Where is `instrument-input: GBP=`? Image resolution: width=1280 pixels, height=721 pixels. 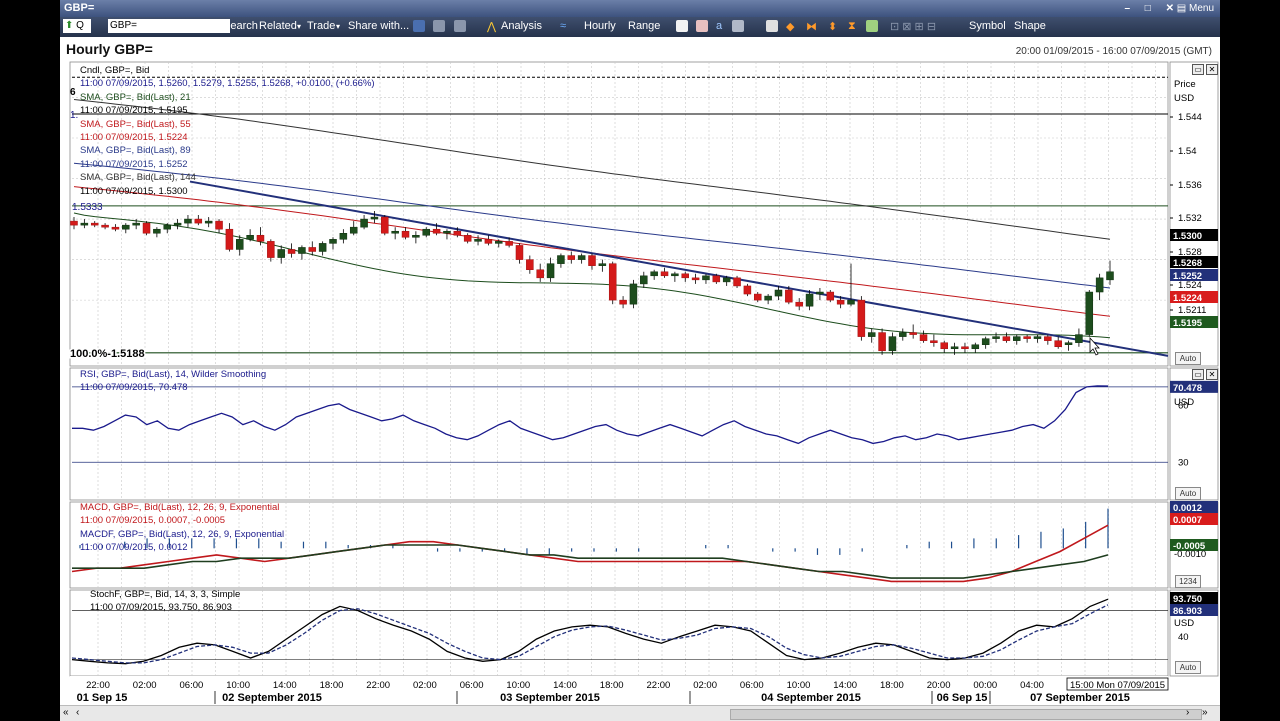
instrument-input: GBP= is located at coordinates (169, 26).